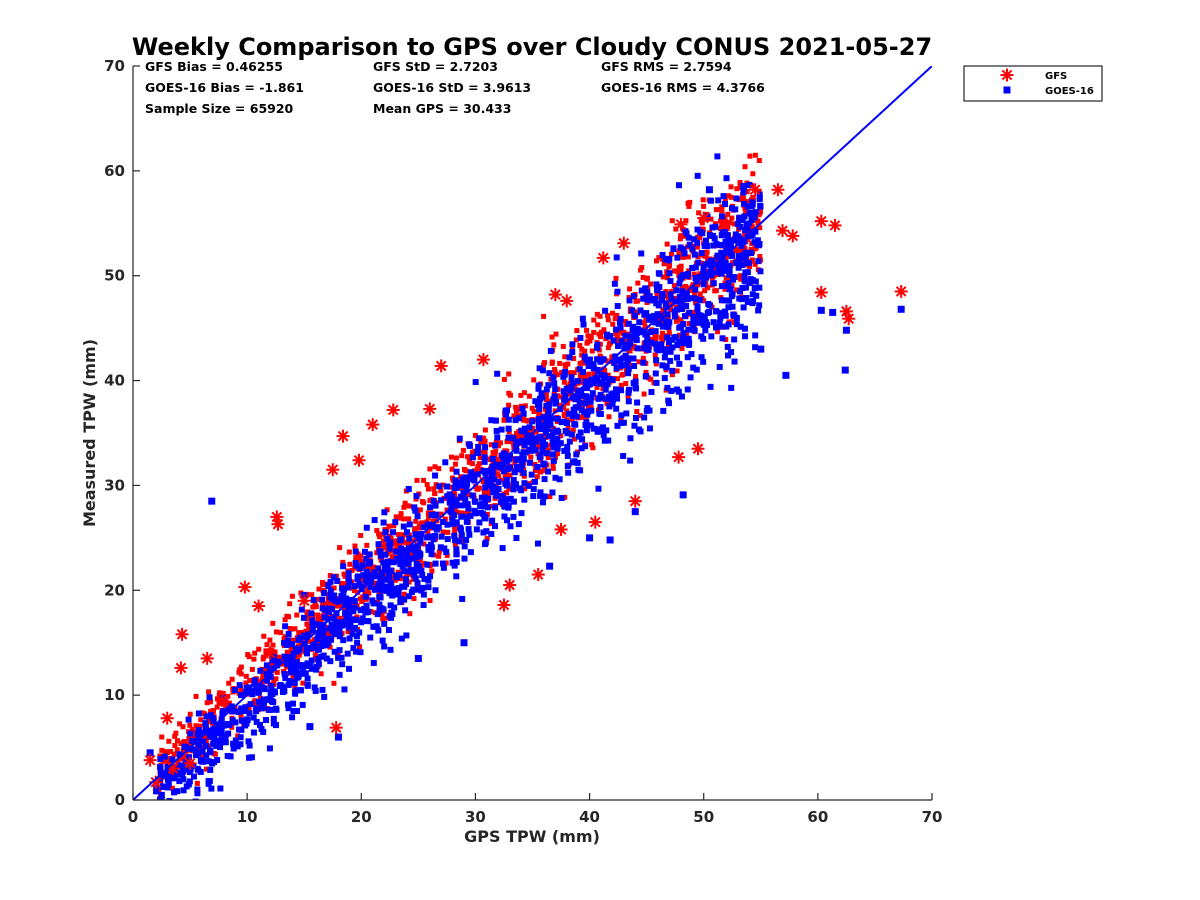 This screenshot has width=1200, height=900. Describe the element at coordinates (442, 108) in the screenshot. I see `stat-text: Mean GPS = 30.433` at that location.